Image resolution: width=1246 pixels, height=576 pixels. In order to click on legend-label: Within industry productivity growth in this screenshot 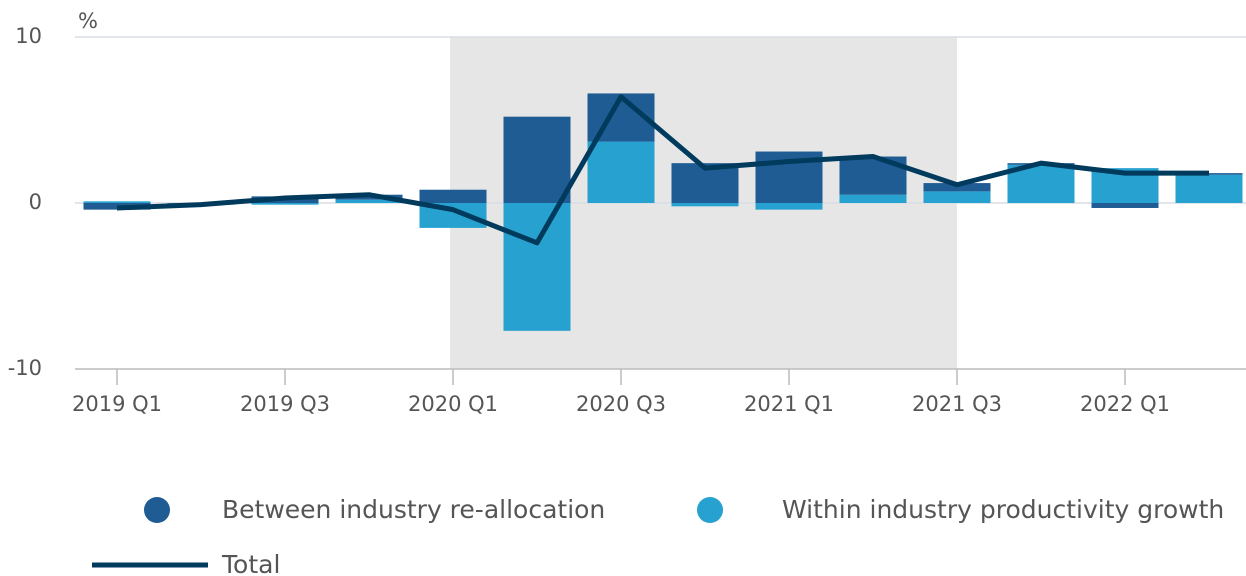, I will do `click(1003, 509)`.